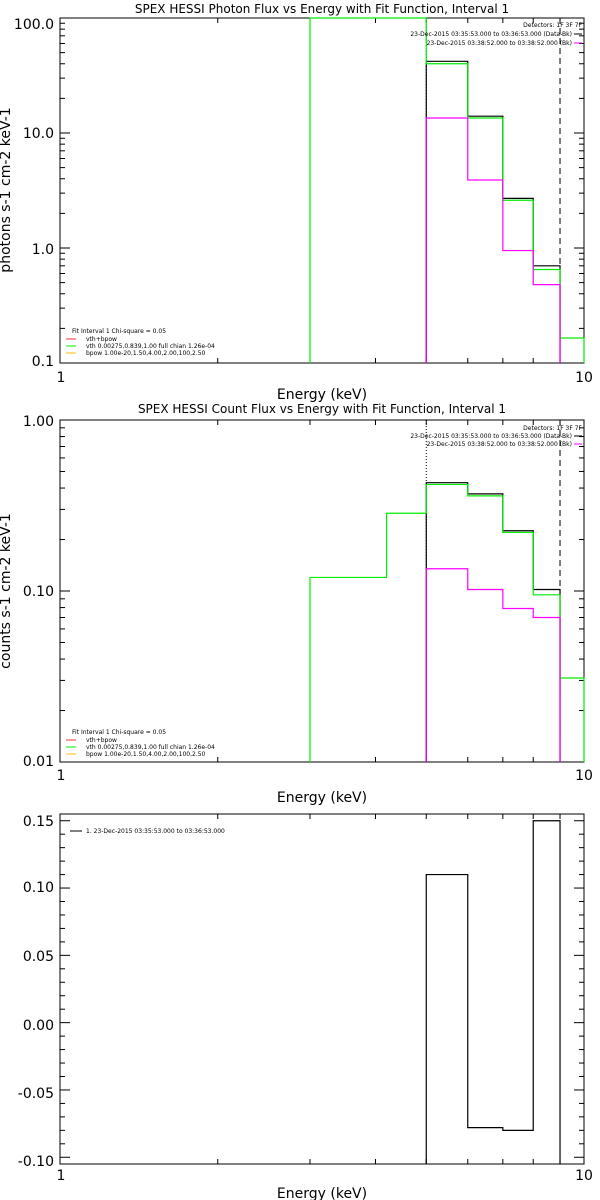 Image resolution: width=600 pixels, height=1200 pixels. I want to click on count-xtick-10: 10, so click(584, 776).